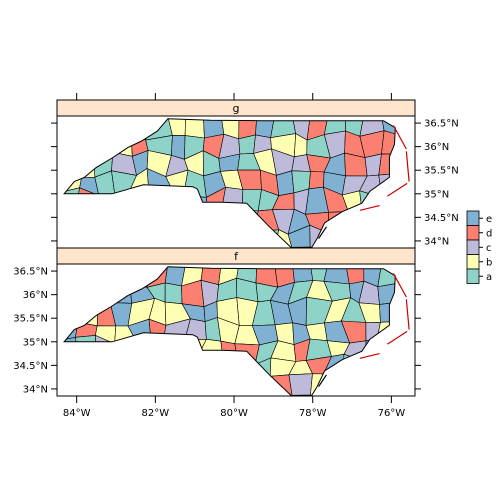 This screenshot has height=504, width=504. I want to click on x-tick-label: 78°W, so click(313, 413).